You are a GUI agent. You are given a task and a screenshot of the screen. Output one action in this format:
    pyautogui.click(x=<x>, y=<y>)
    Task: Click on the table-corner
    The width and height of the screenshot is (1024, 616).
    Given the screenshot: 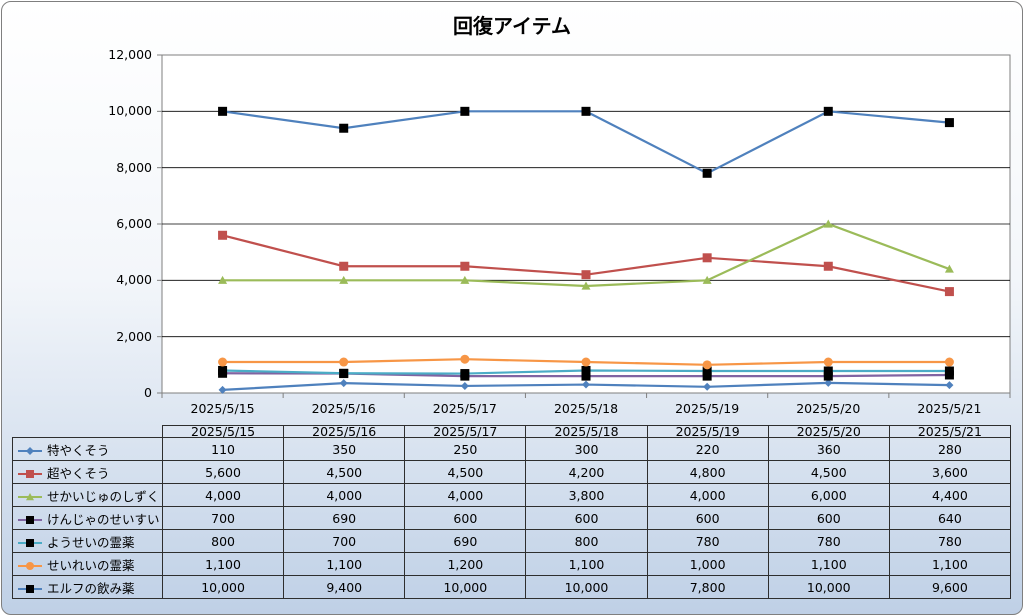 What is the action you would take?
    pyautogui.click(x=87, y=431)
    